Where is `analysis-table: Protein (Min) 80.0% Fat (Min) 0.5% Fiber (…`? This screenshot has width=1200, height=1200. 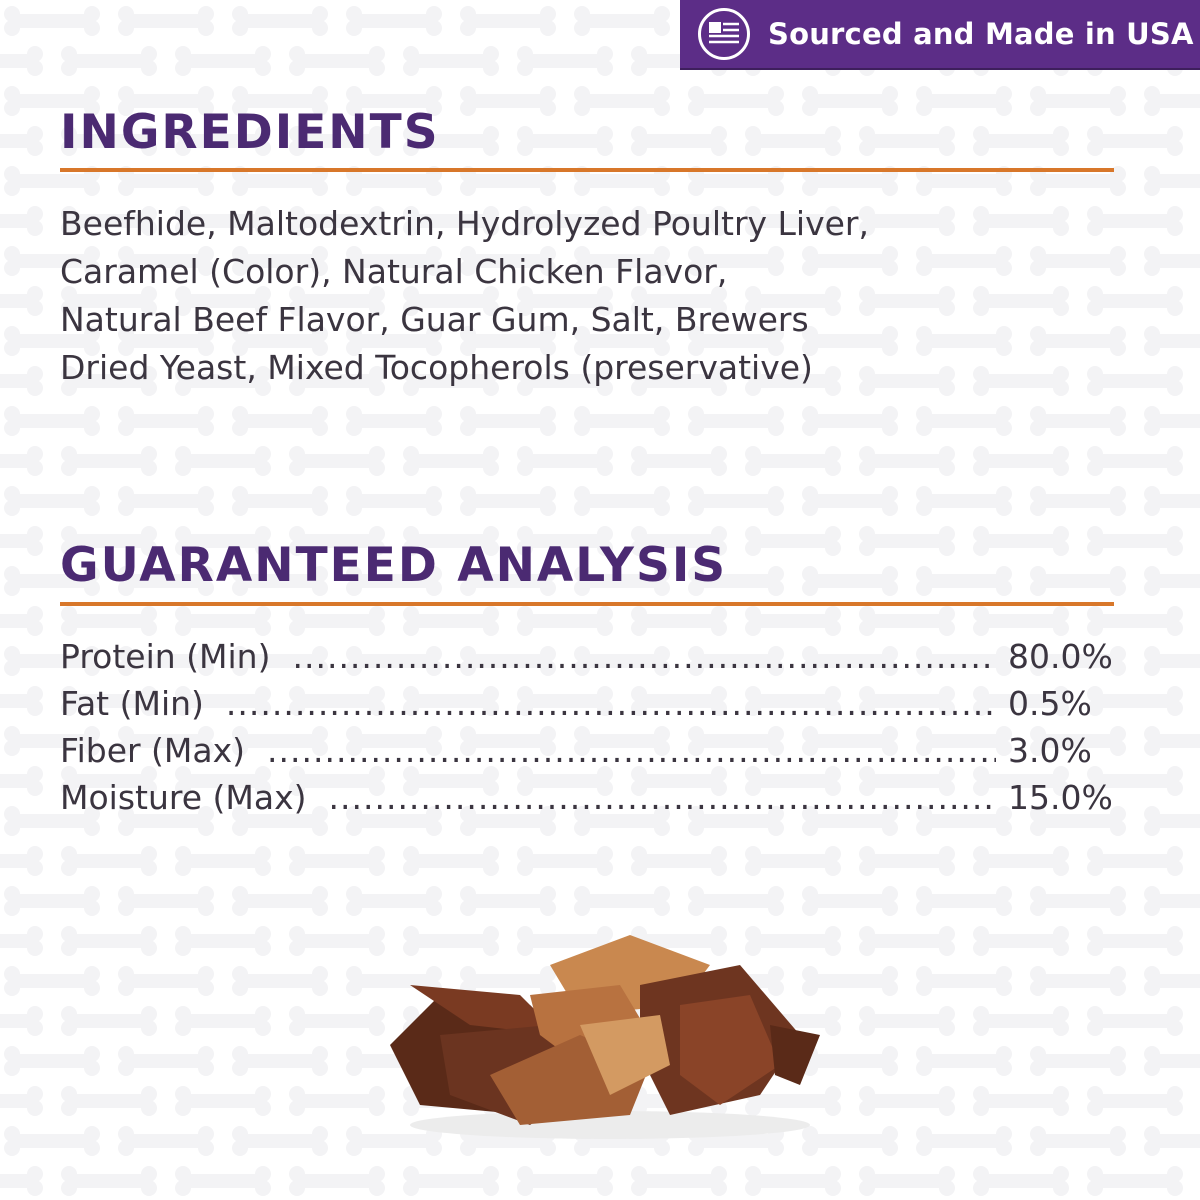
analysis-table: Protein (Min) 80.0% Fat (Min) 0.5% Fiber (… is located at coordinates (589, 727).